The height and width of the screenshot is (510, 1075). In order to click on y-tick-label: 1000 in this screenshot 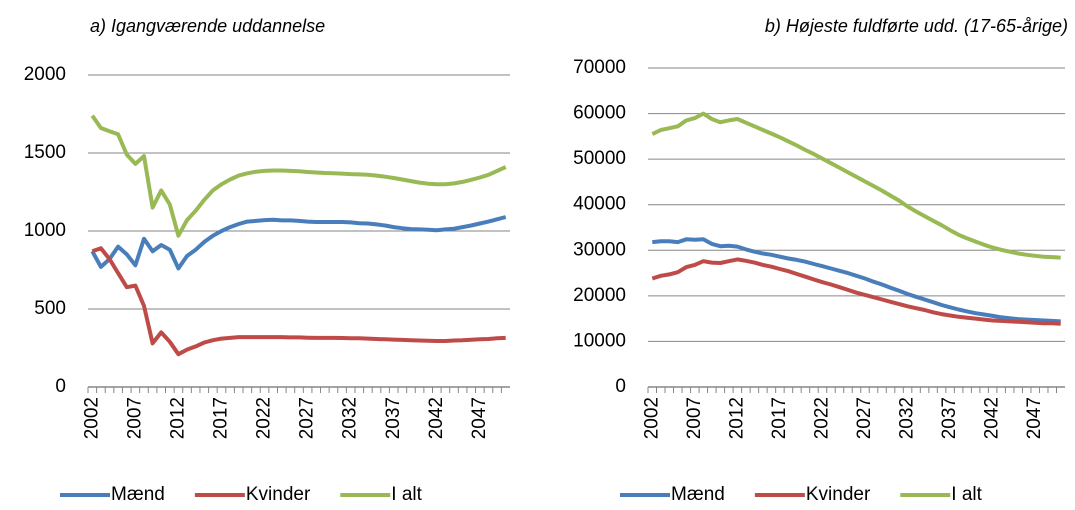, I will do `click(45, 230)`.